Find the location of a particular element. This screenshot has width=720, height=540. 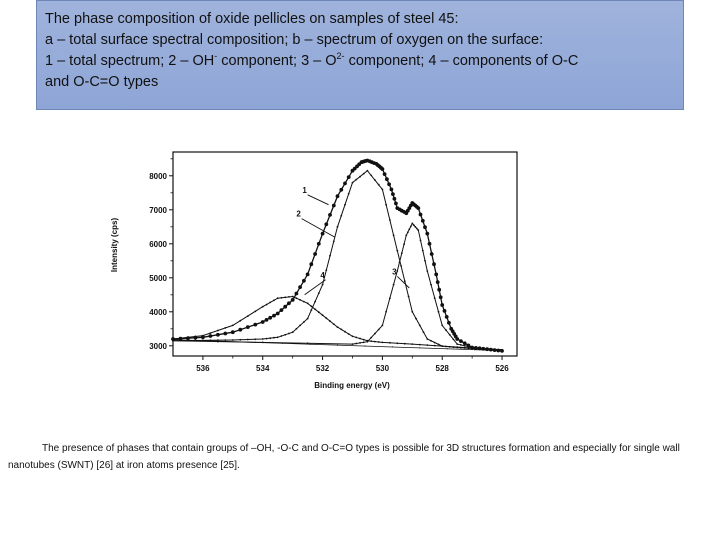

y-tick-label-8000: 8000 is located at coordinates (158, 176).